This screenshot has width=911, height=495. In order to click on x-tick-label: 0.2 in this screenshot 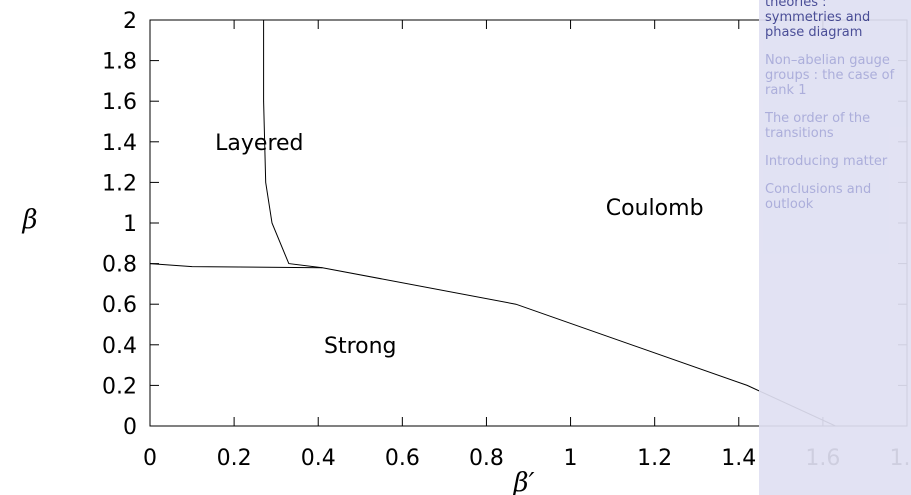, I will do `click(234, 458)`.